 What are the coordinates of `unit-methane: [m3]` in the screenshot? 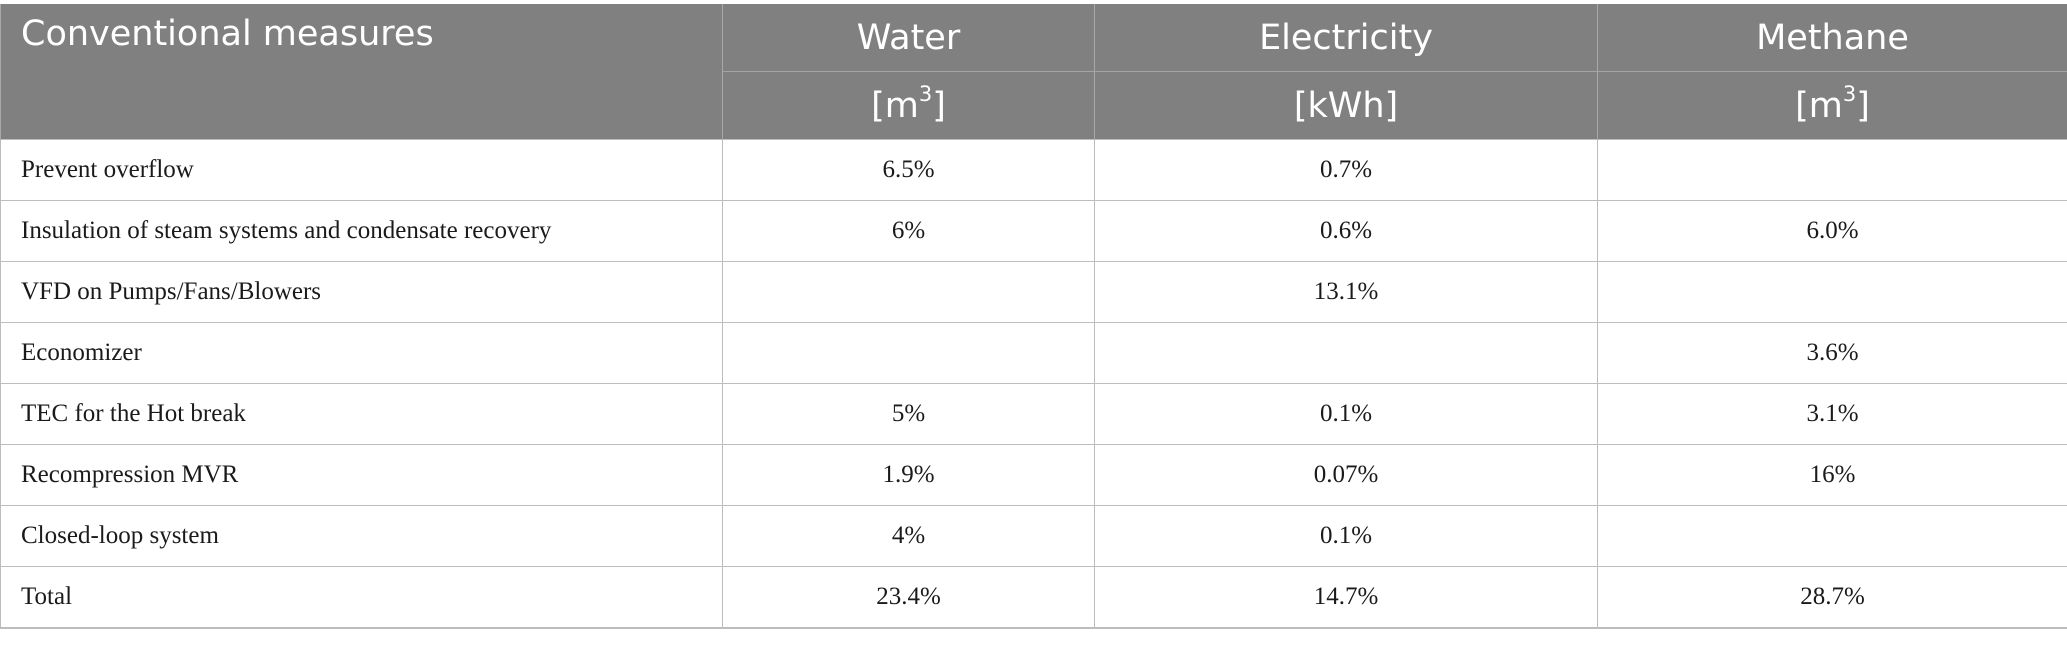 It's located at (1832, 105).